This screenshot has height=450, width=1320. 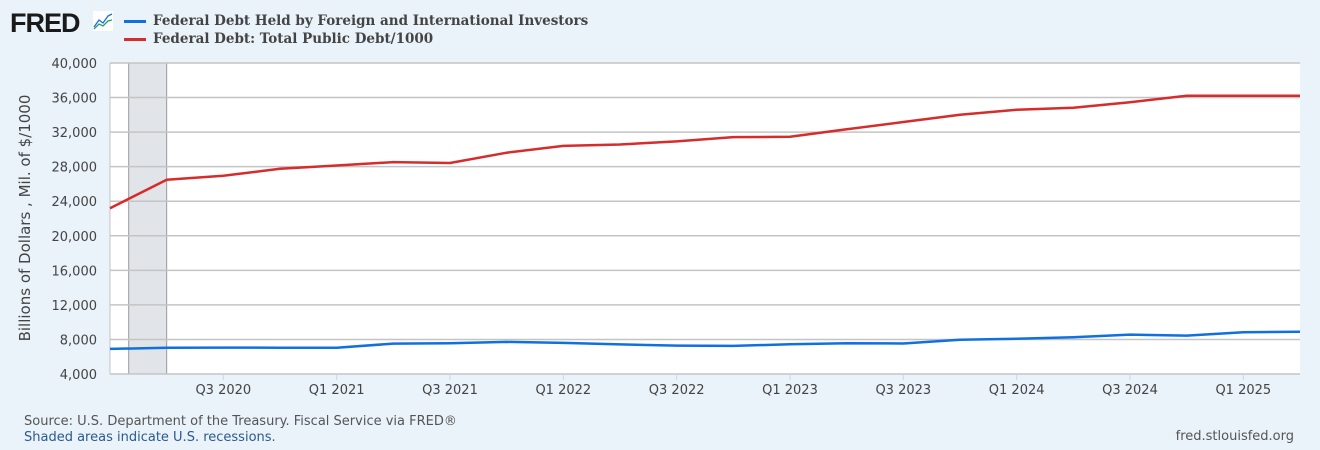 I want to click on x-tick-label: Q3 2021, so click(x=450, y=390).